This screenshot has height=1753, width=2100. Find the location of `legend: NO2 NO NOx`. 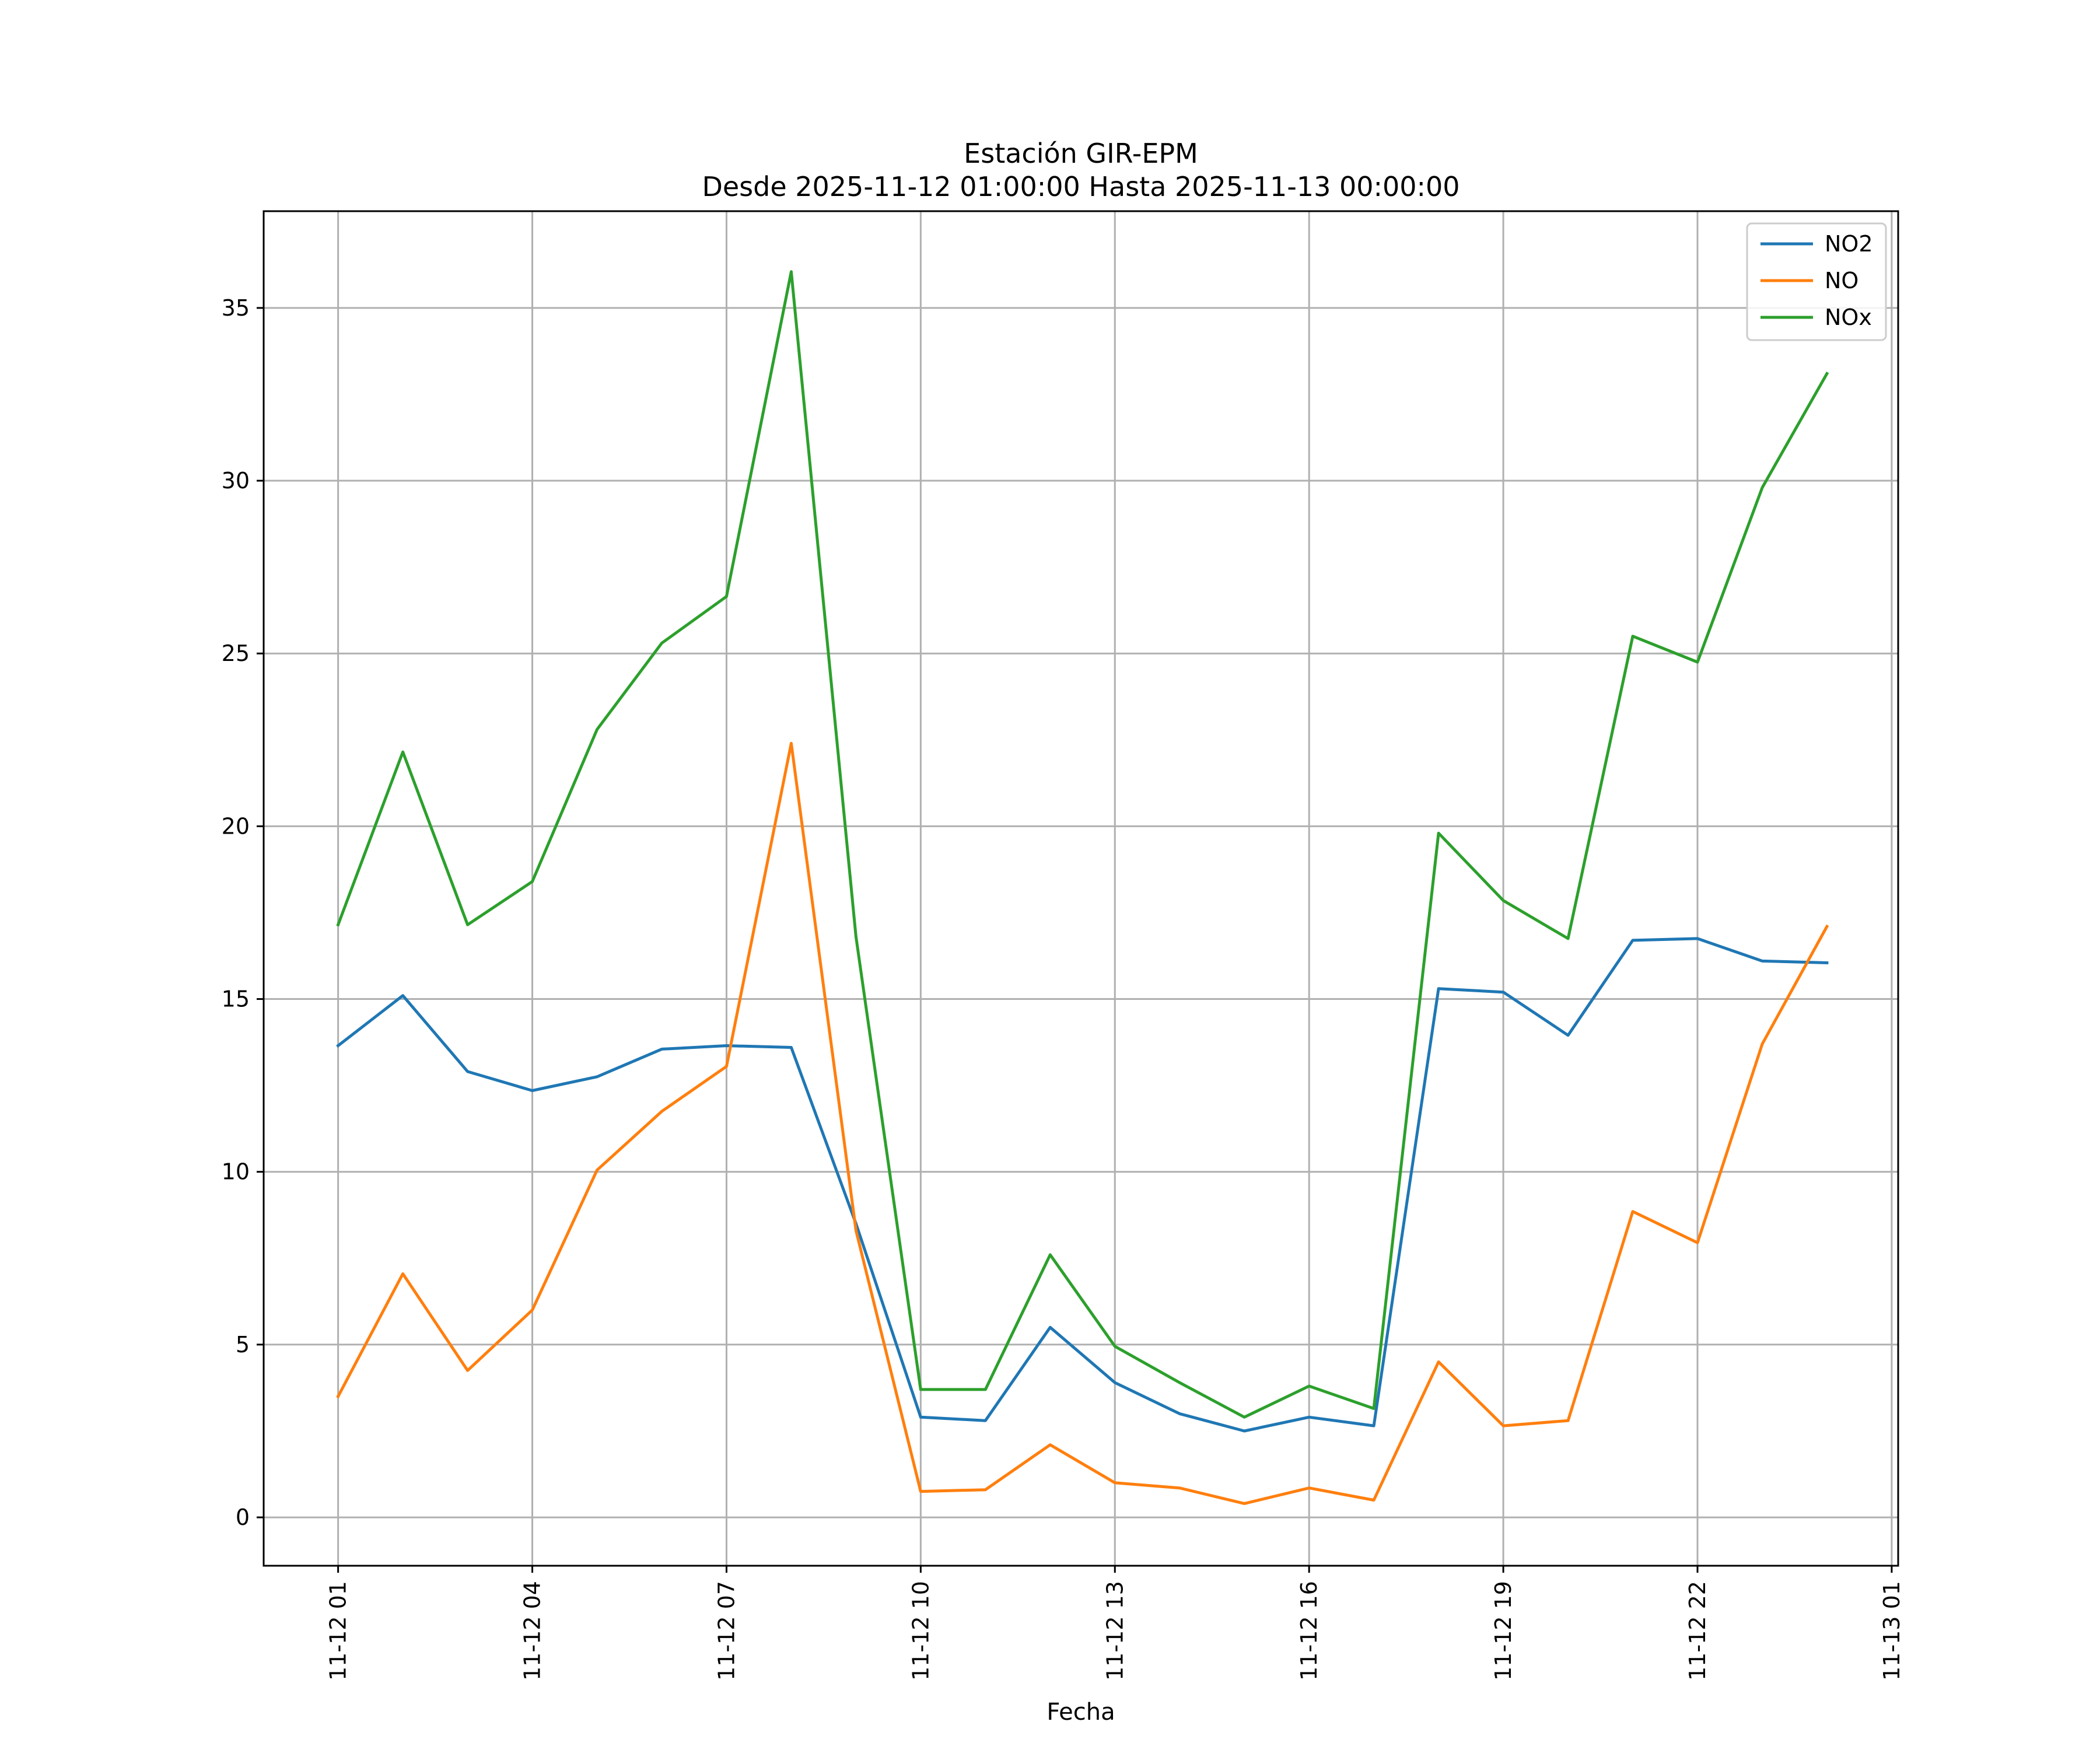

legend: NO2 NO NOx is located at coordinates (1817, 281).